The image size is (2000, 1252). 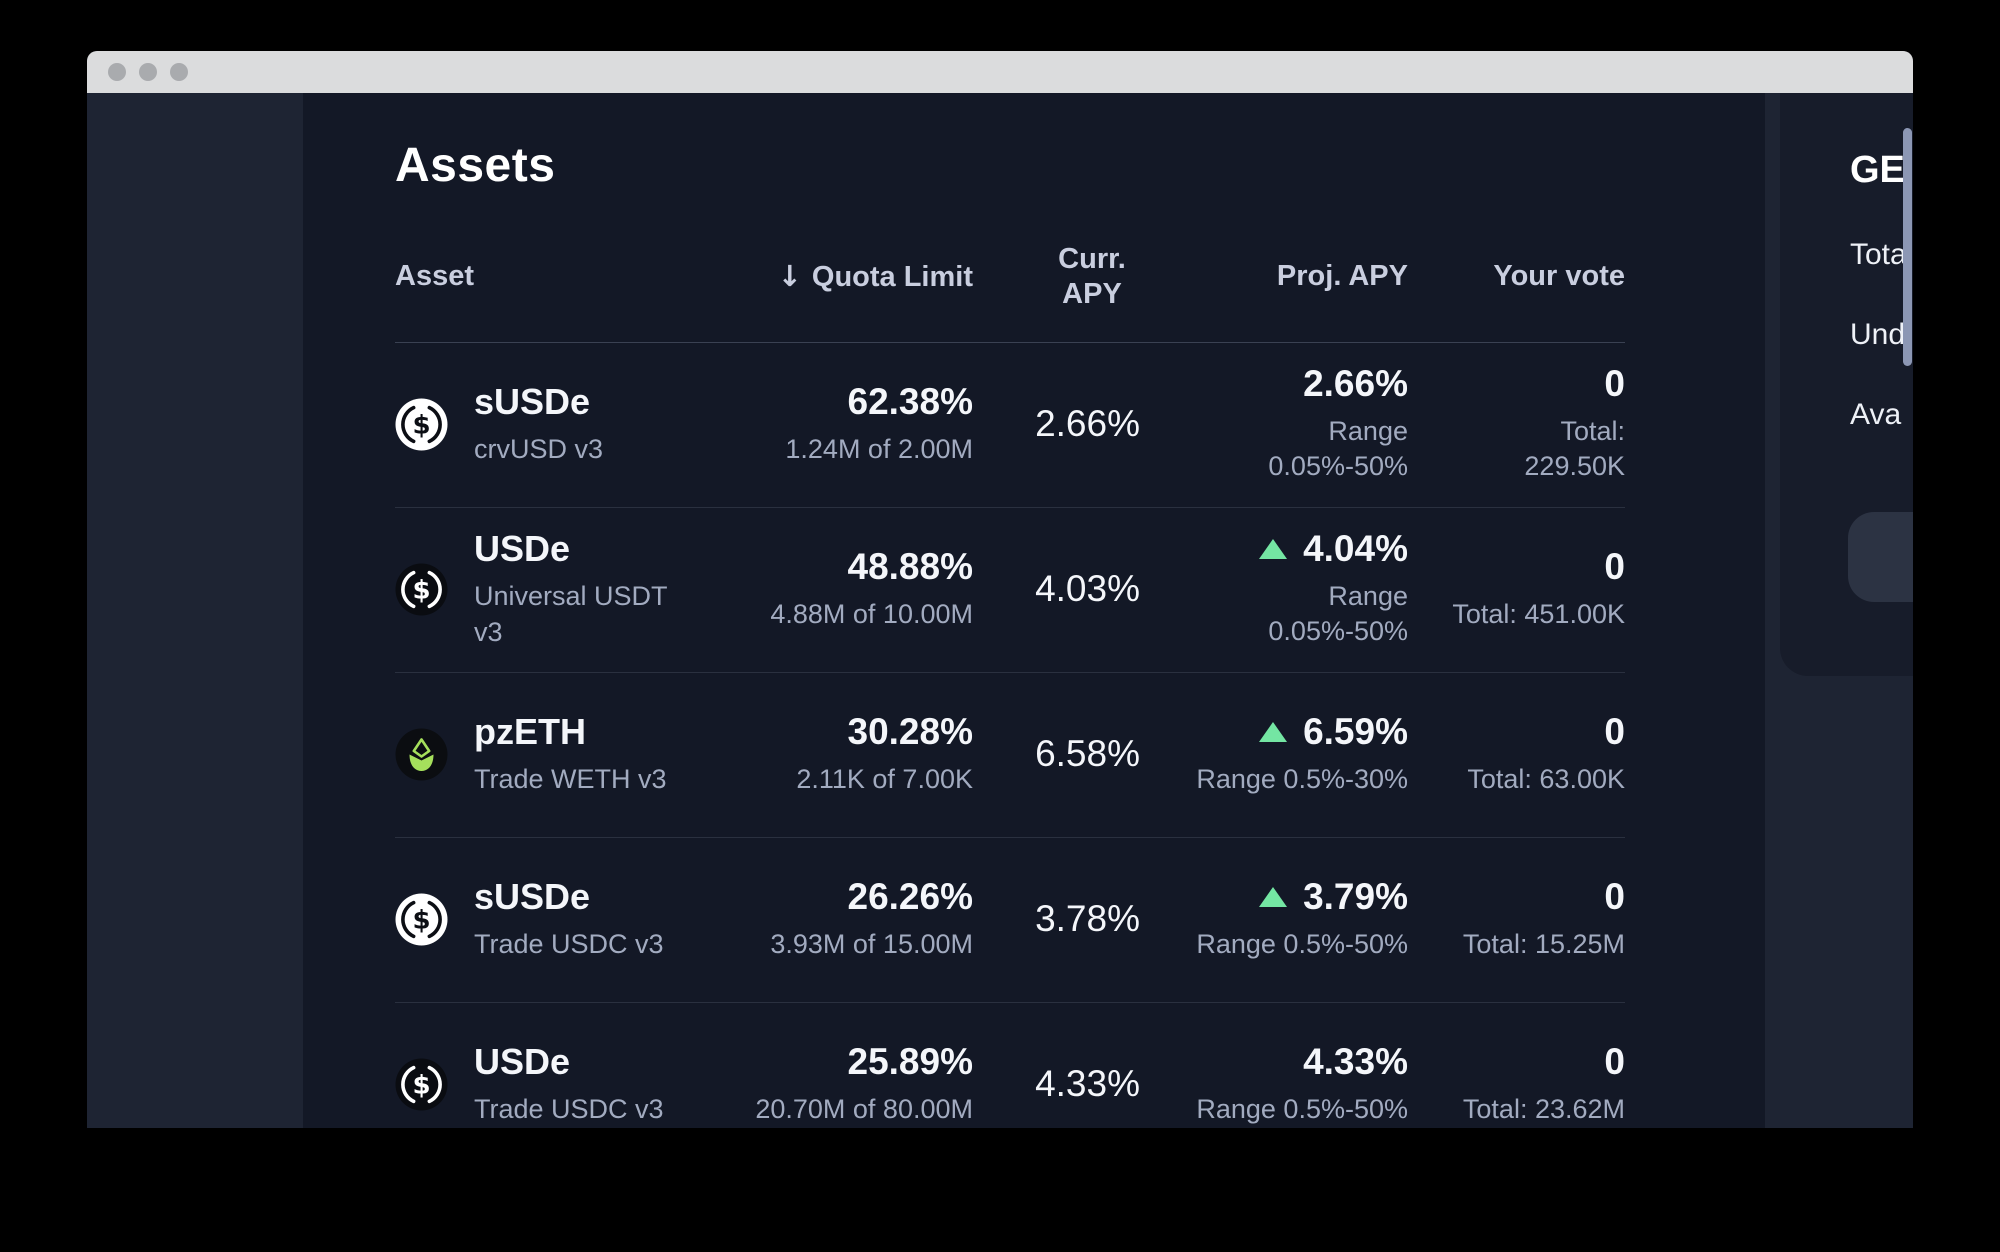 I want to click on curr-apy-value: 6.58%, so click(x=1087, y=754).